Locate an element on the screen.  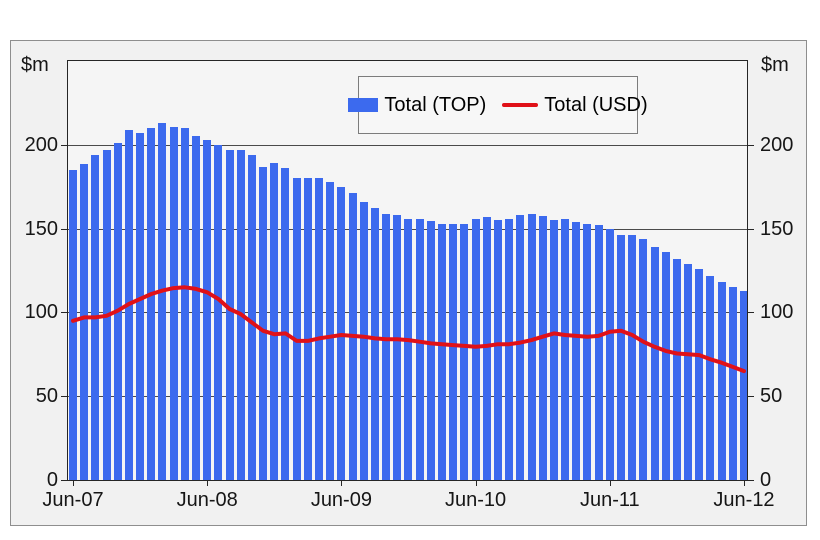
y-axis-label-left-0: 0 is located at coordinates (52, 480).